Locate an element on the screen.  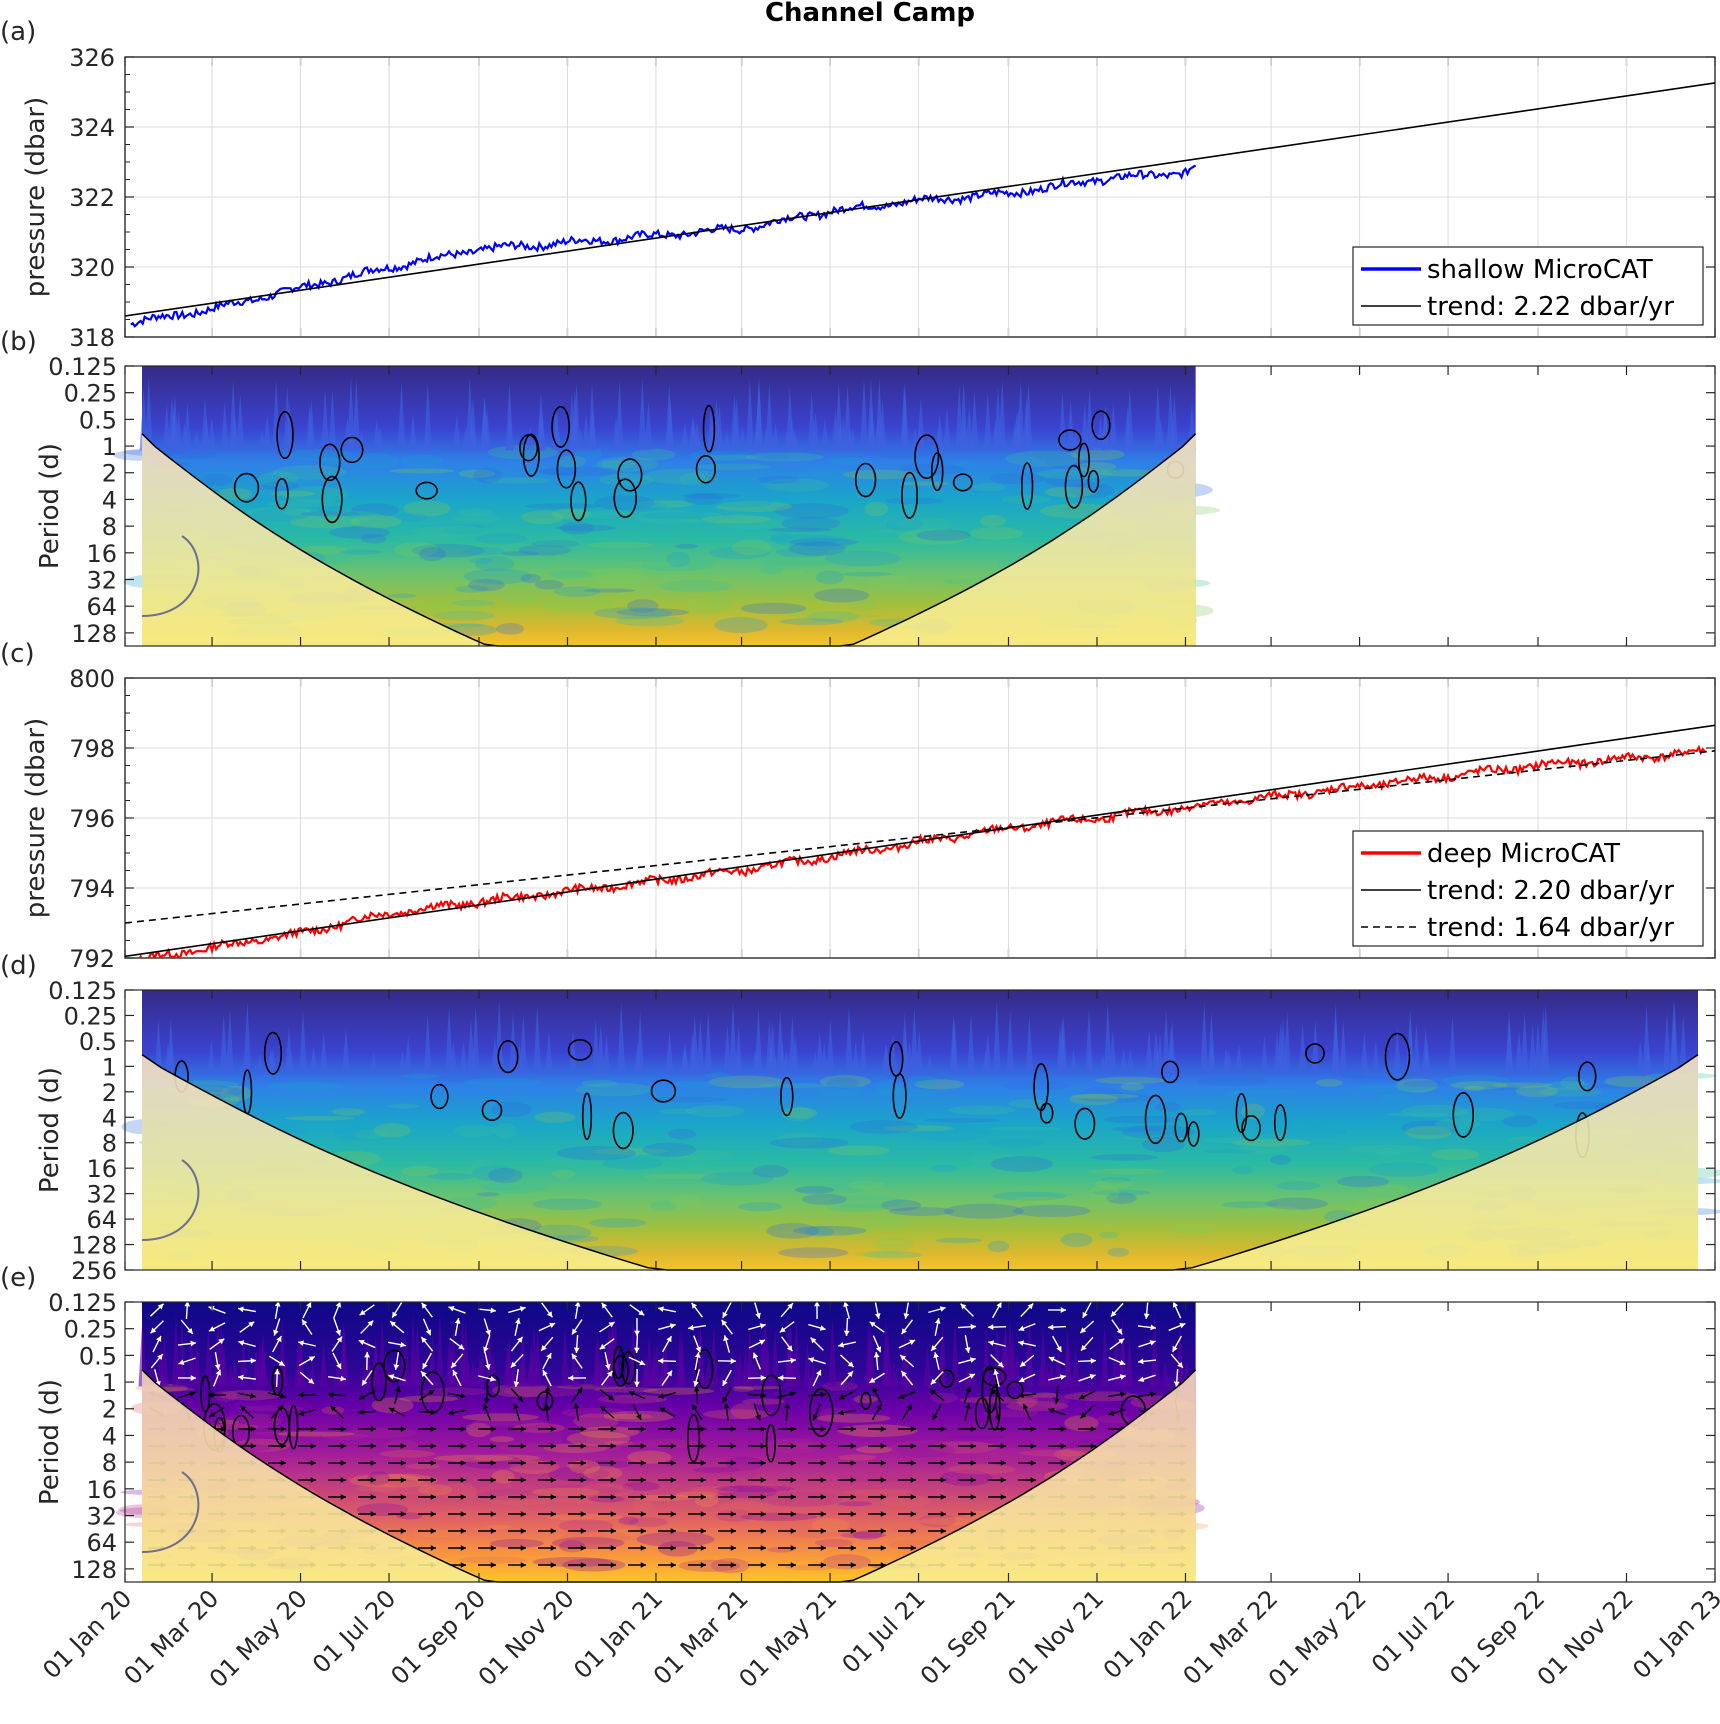
heatmap is located at coordinates (662, 1441).